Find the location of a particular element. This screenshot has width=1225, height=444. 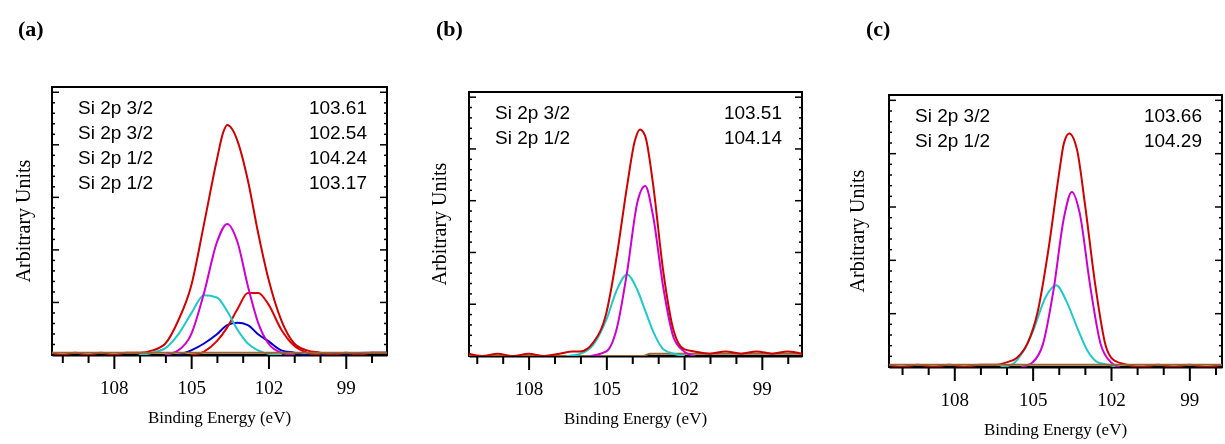

chart-title: (c) is located at coordinates (878, 28).